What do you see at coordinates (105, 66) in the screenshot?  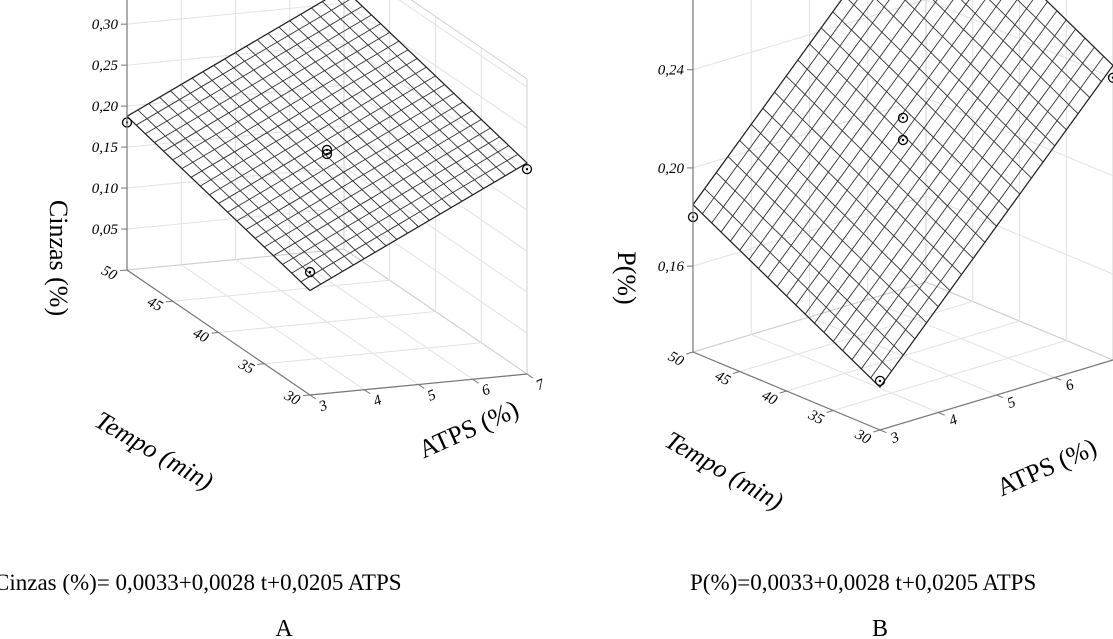 I see `z-tick-label: 0,25` at bounding box center [105, 66].